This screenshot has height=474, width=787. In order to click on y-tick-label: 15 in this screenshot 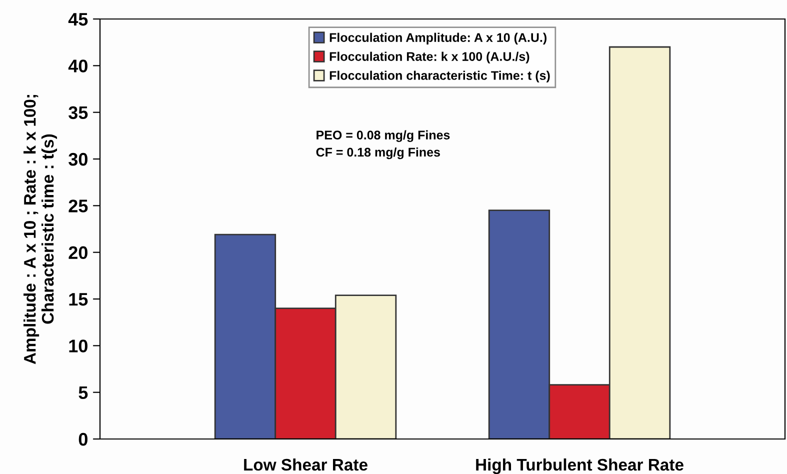, I will do `click(78, 299)`.